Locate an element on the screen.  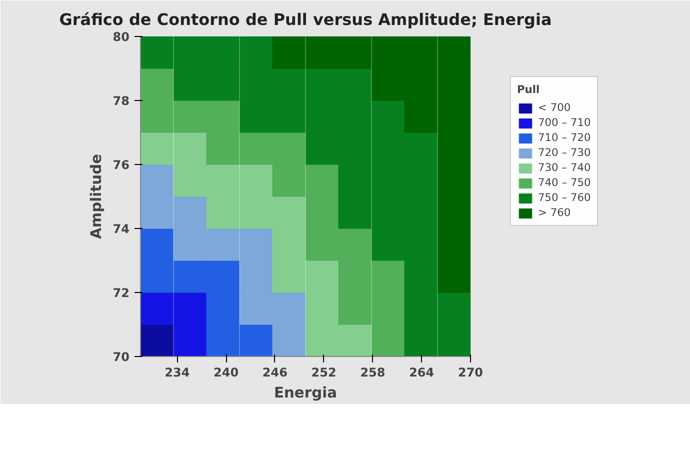
legend-label: 710 – 720 is located at coordinates (564, 137).